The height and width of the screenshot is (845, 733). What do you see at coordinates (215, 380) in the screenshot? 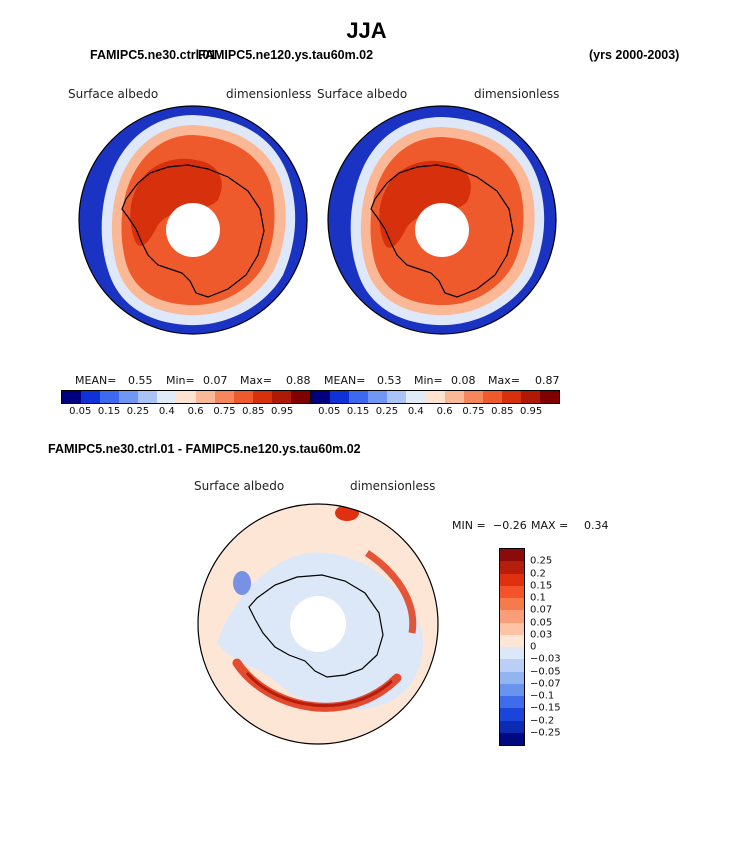
I see `panel1-min-value: 0.07` at bounding box center [215, 380].